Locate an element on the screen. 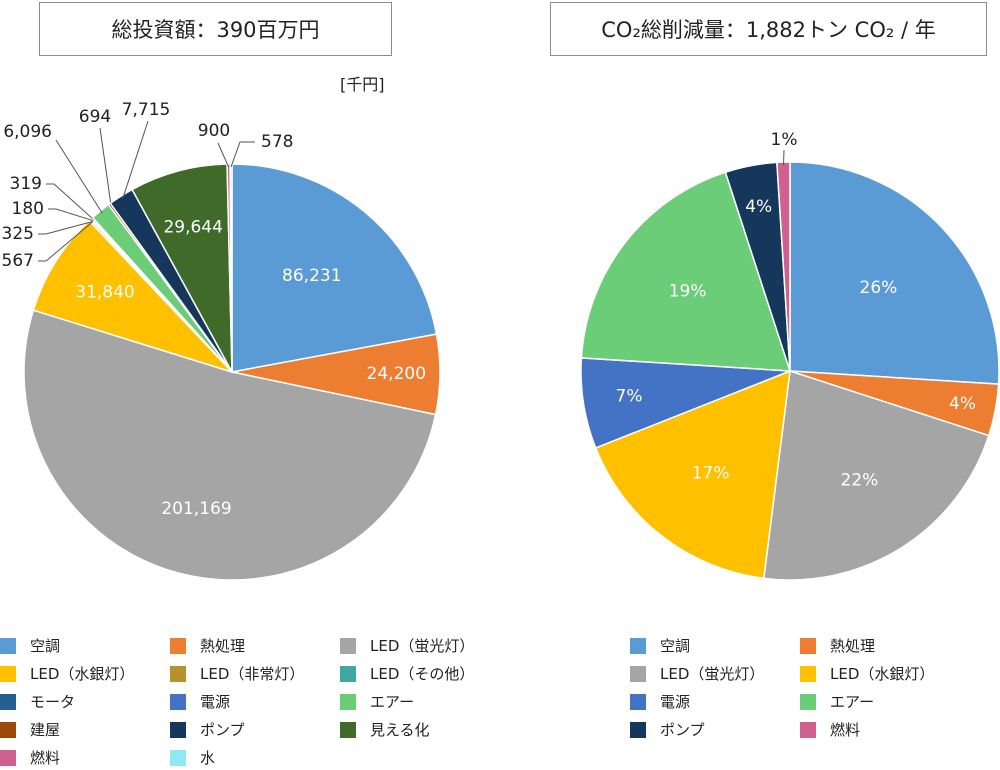 This screenshot has width=1000, height=770. pie1-data-label-2: 22% is located at coordinates (860, 480).